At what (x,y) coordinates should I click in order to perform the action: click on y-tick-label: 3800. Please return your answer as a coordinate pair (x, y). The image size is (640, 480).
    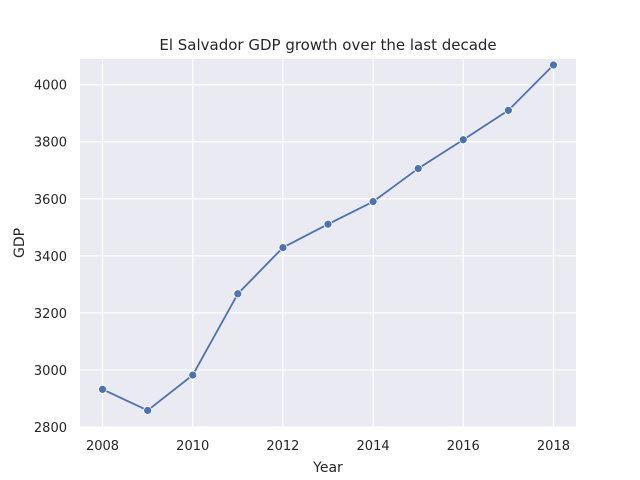
    Looking at the image, I should click on (50, 143).